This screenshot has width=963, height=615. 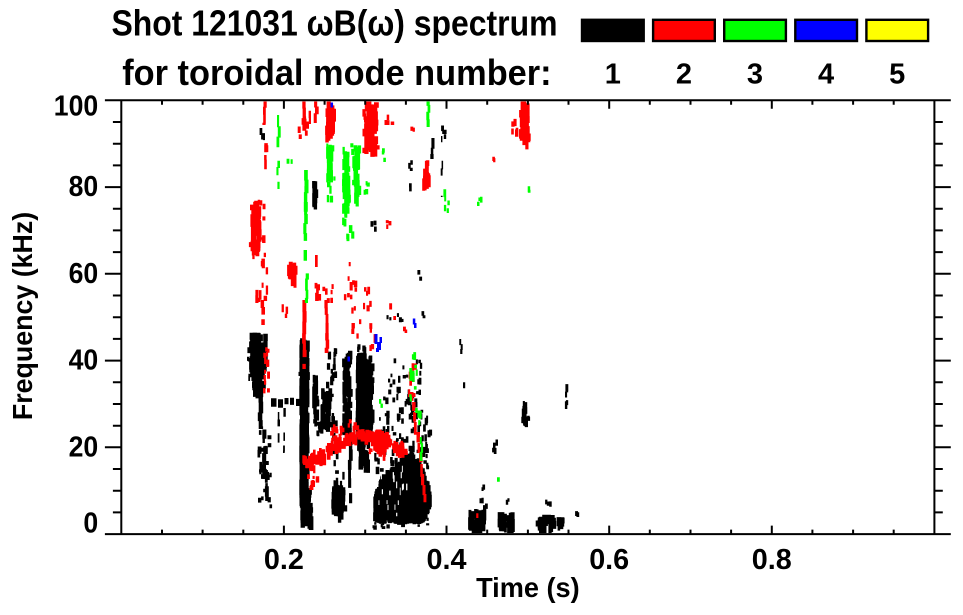 What do you see at coordinates (447, 560) in the screenshot?
I see `svg-text: 0.4` at bounding box center [447, 560].